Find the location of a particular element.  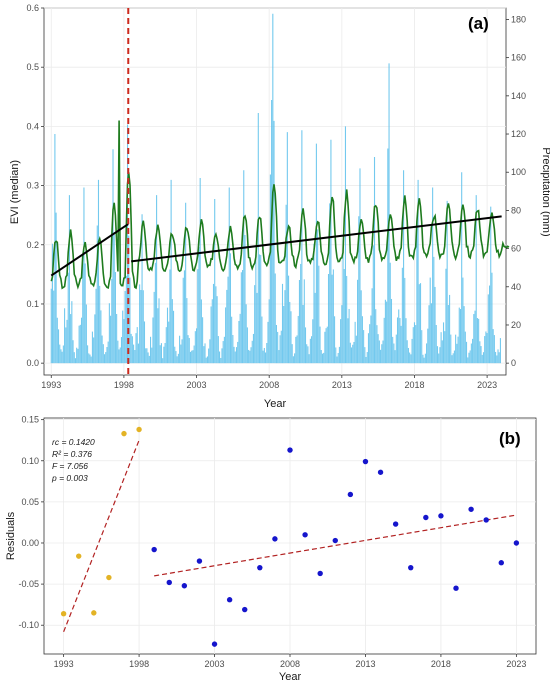

panel-a-trend-lines is located at coordinates (276, 246).